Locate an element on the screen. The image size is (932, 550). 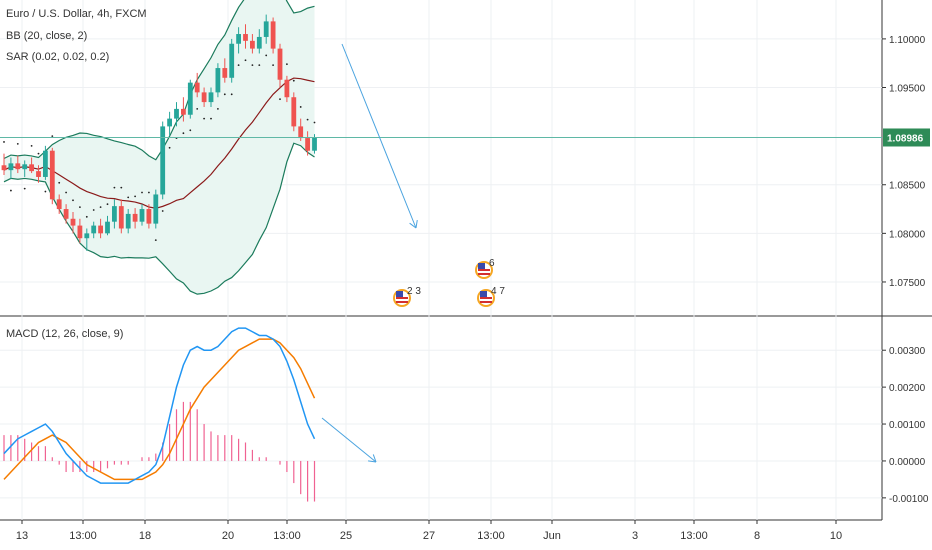
price-tick-label: 1.08000 is located at coordinates (907, 234).